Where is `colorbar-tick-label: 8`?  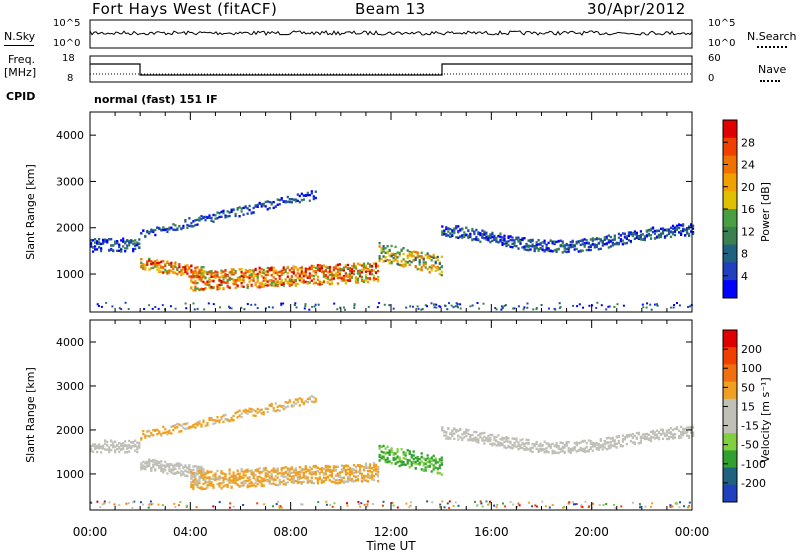
colorbar-tick-label: 8 is located at coordinates (744, 254).